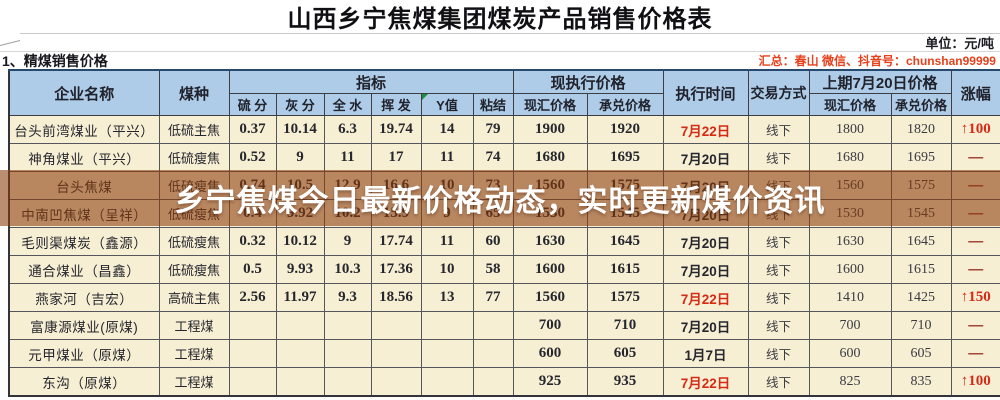  What do you see at coordinates (850, 353) in the screenshot?
I see `prev-cash-cell: 600` at bounding box center [850, 353].